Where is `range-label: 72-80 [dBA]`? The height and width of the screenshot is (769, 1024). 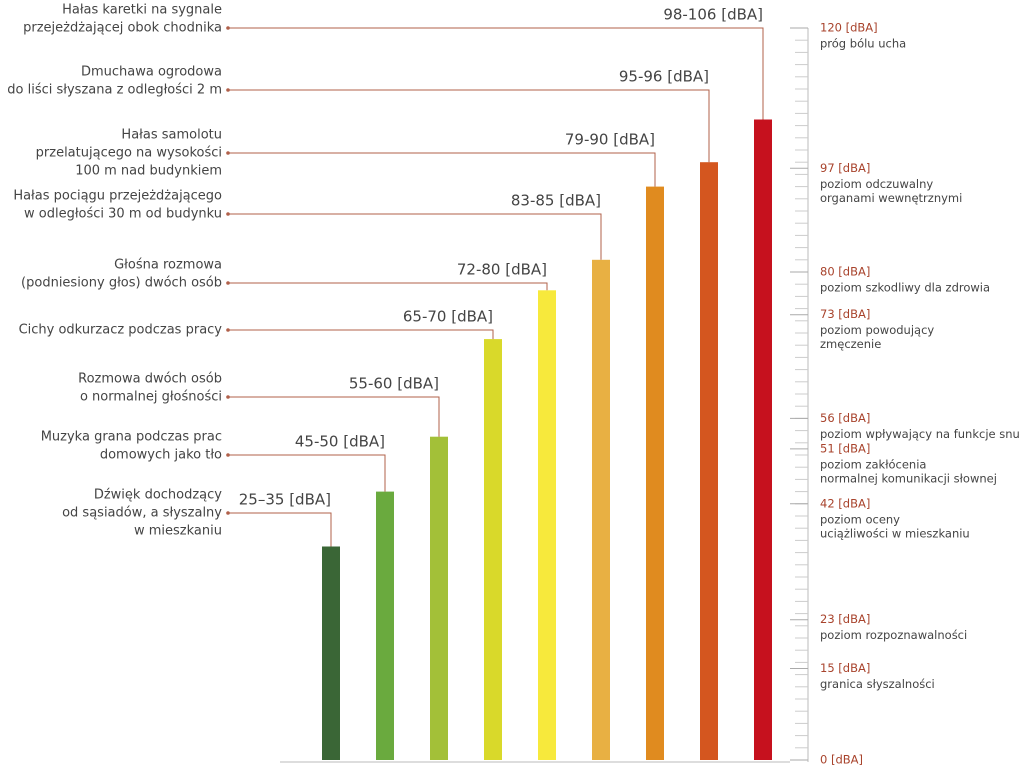 range-label: 72-80 [dBA] is located at coordinates (502, 270).